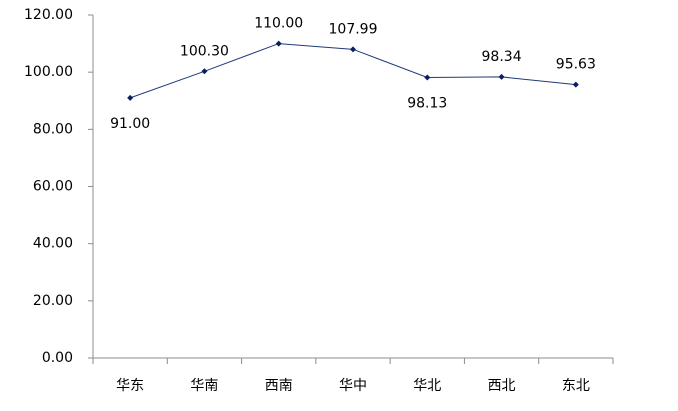 Image resolution: width=678 pixels, height=411 pixels. Describe the element at coordinates (48, 15) in the screenshot. I see `y-tick-label: 120.00` at that location.